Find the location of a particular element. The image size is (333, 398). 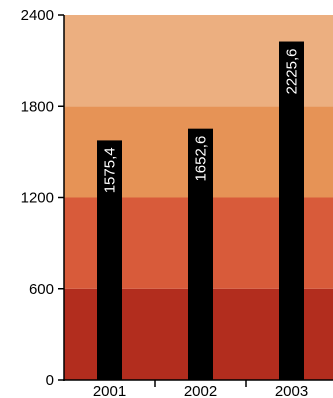

bar-2002 is located at coordinates (200, 254).